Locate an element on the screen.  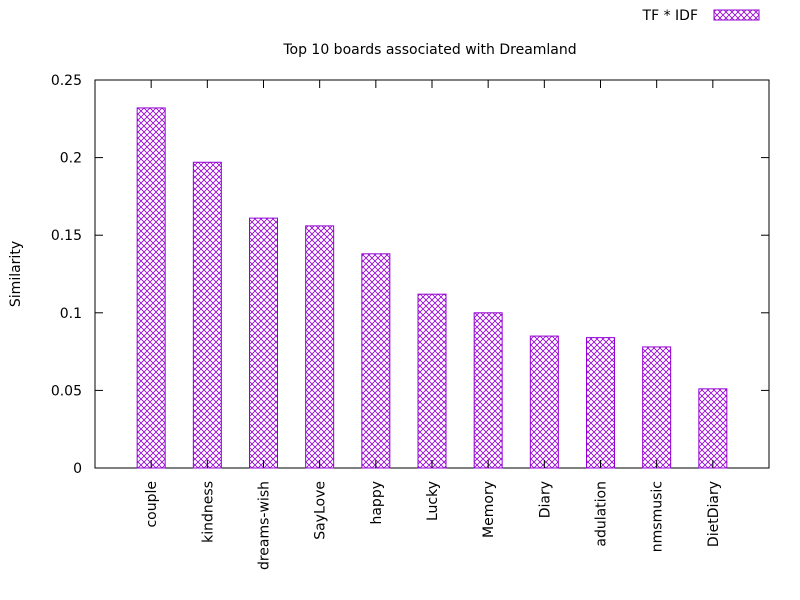
legend: TF * IDF is located at coordinates (701, 16).